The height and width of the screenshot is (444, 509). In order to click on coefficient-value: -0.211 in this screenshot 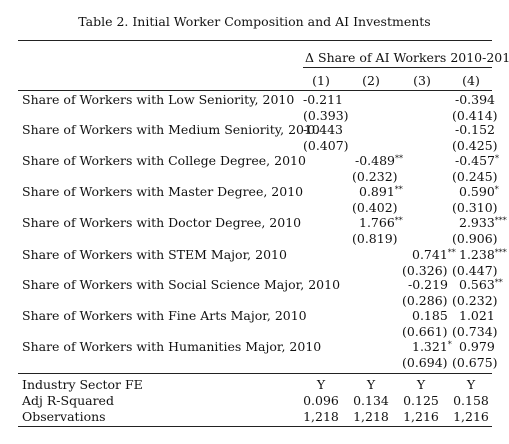, I will do `click(323, 99)`.